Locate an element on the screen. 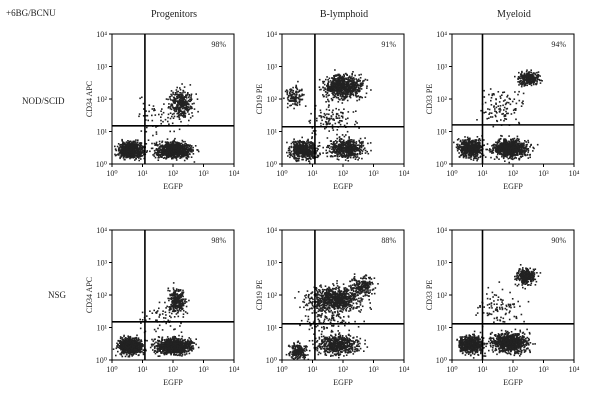 Image resolution: width=600 pixels, height=414 pixels. column-title-myeloid: Myeloid is located at coordinates (514, 14).